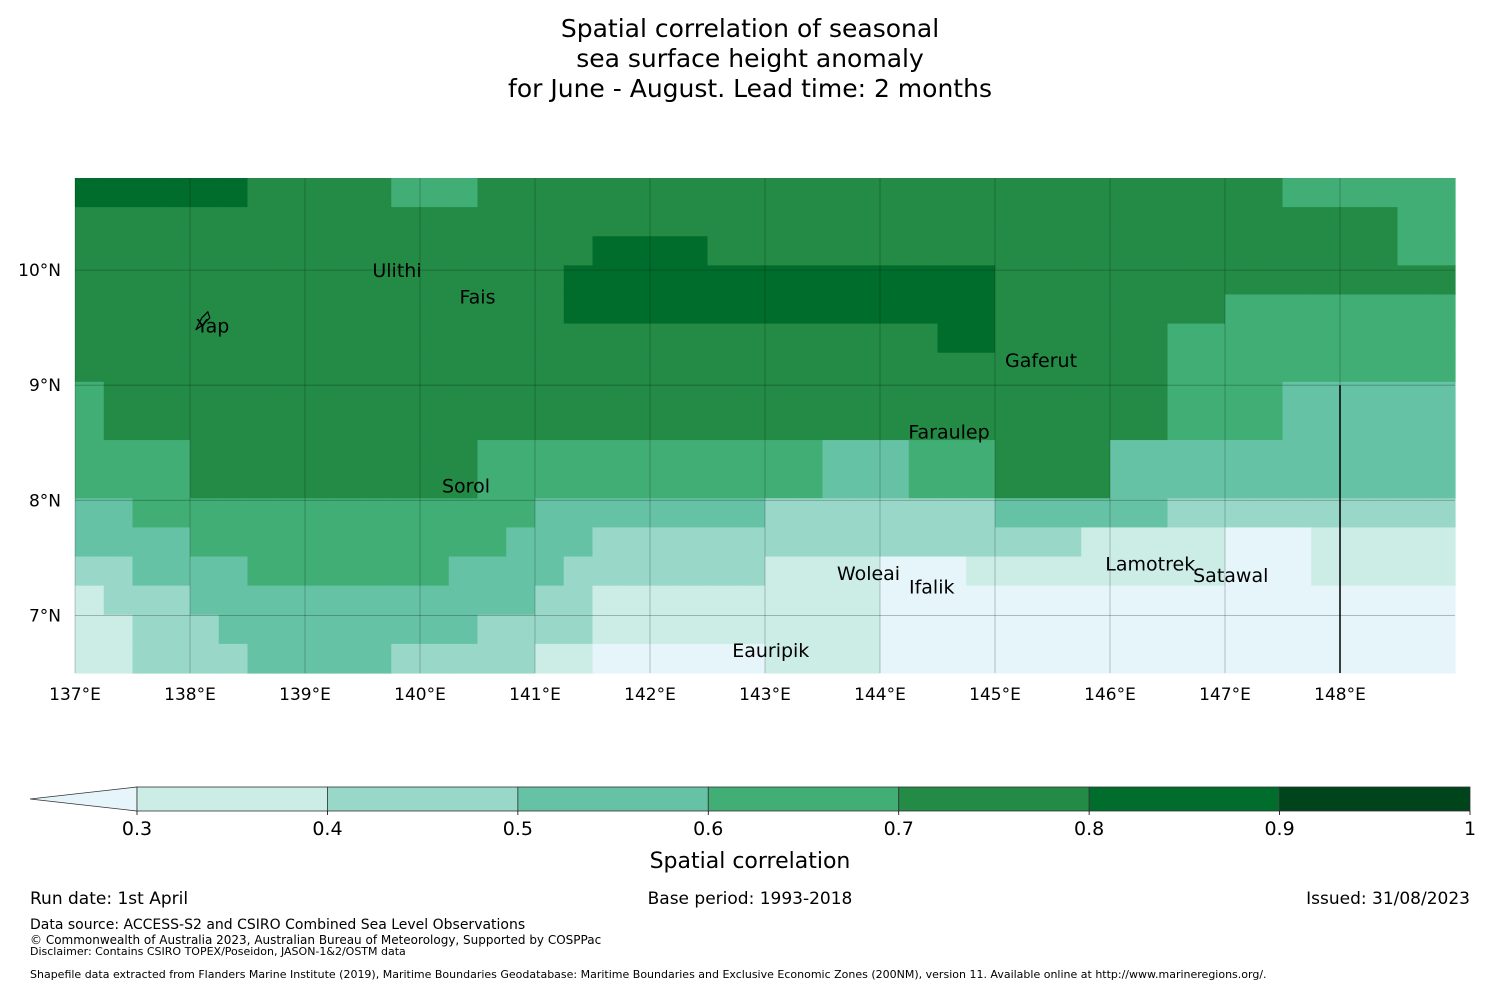 This screenshot has height=990, width=1500. I want to click on place-label: Faraulep, so click(948, 432).